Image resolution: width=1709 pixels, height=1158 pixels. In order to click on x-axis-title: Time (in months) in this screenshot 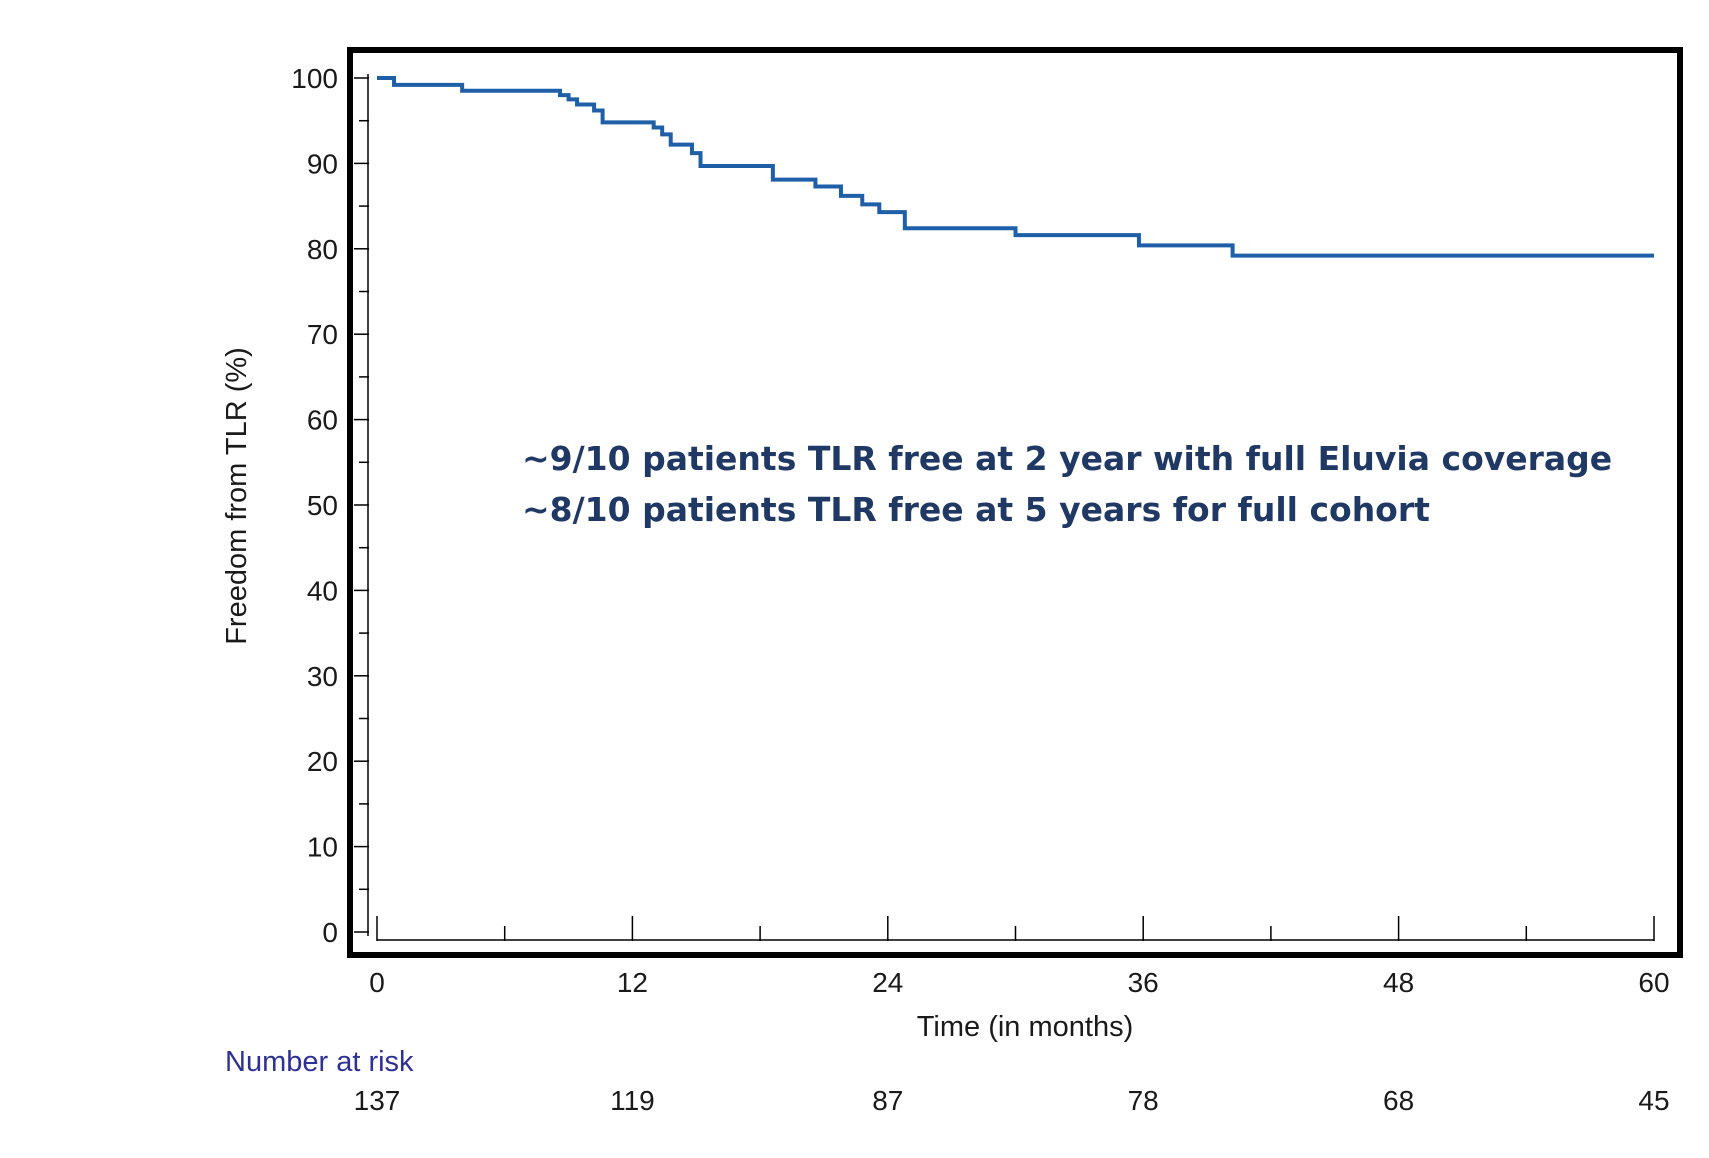, I will do `click(1025, 1027)`.